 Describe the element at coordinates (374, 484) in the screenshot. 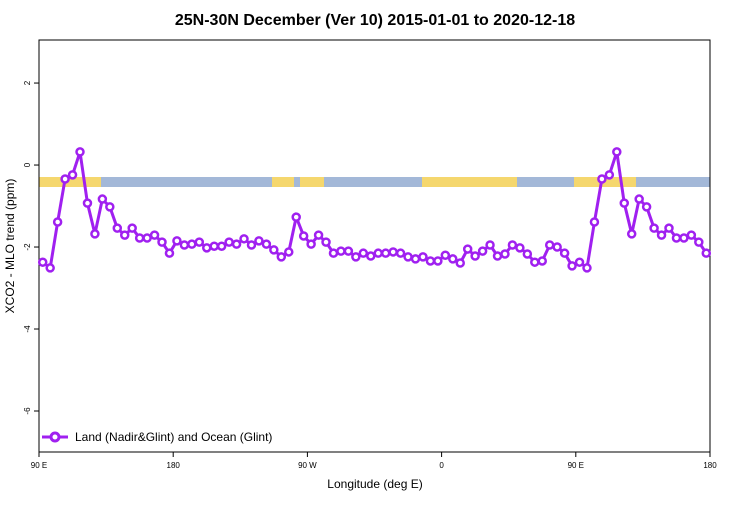

I see `x-axis-label: Longitude (deg E)` at that location.